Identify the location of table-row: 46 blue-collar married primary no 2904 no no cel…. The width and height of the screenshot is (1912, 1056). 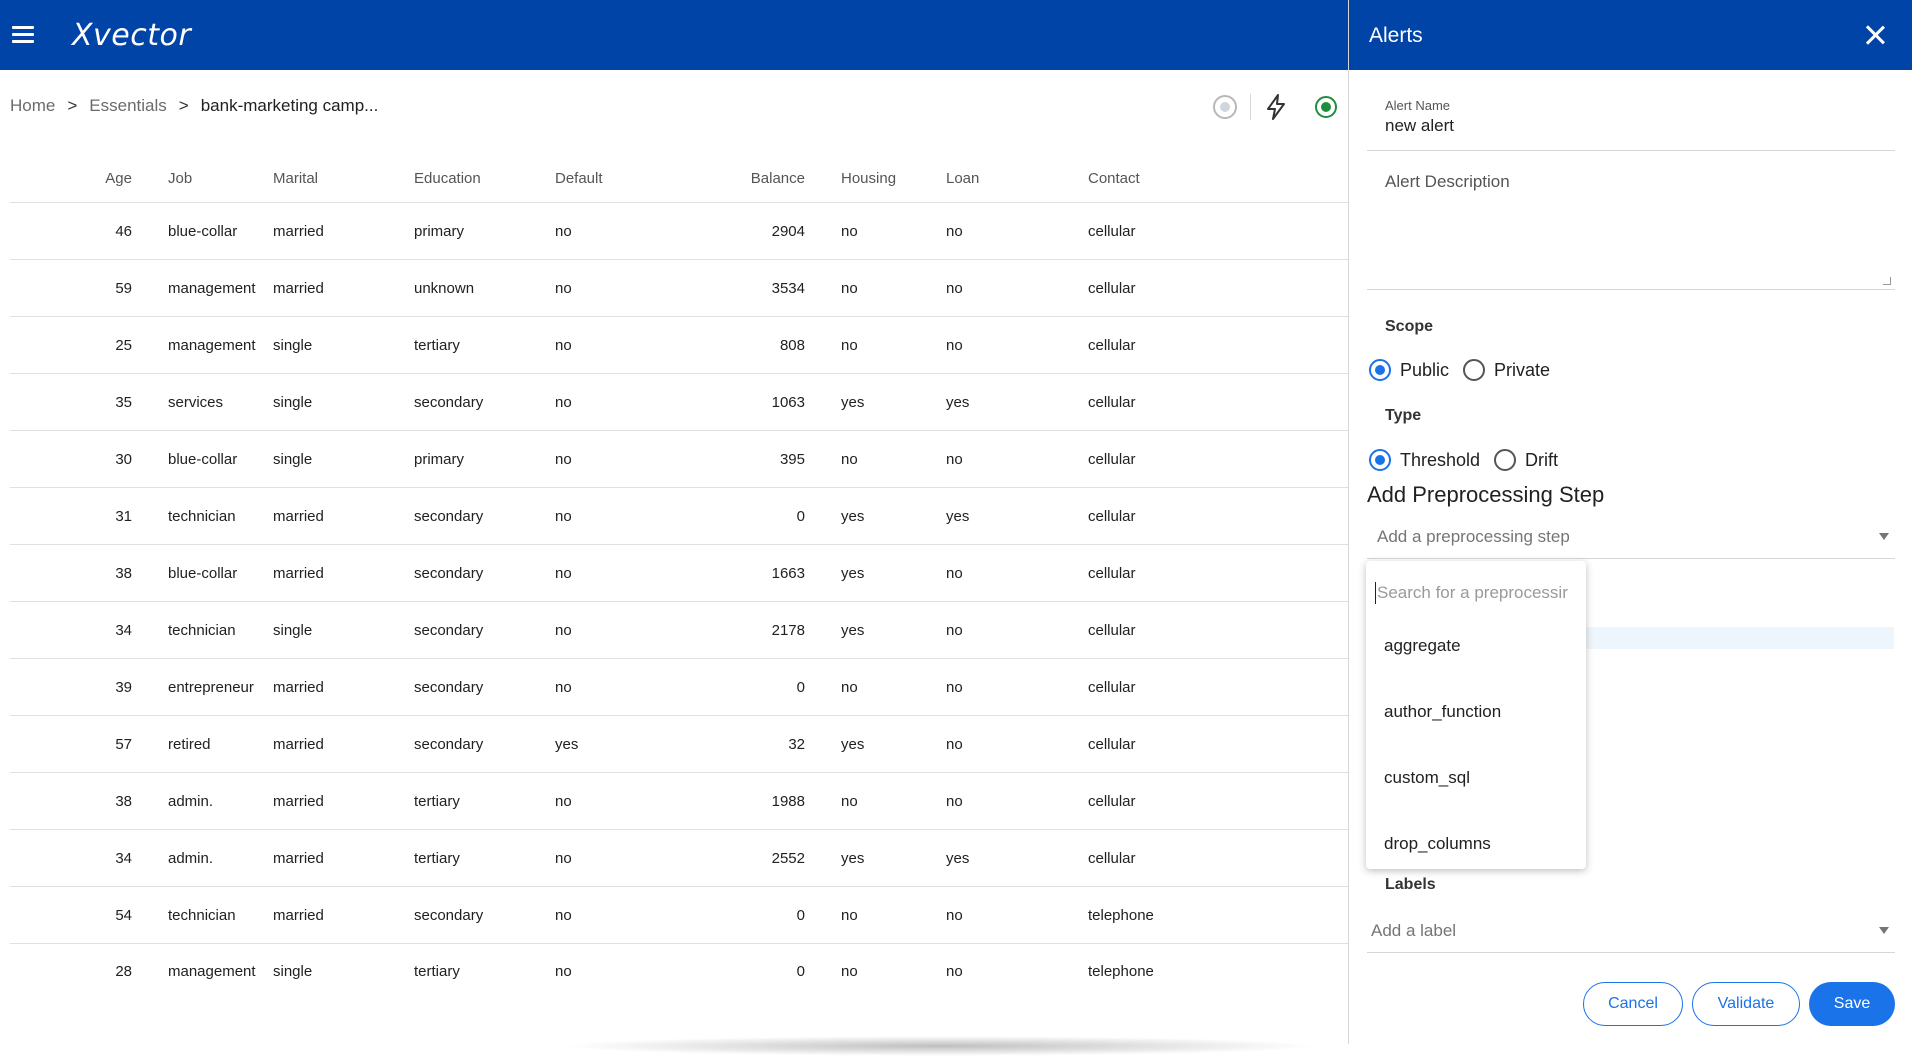
(679, 231).